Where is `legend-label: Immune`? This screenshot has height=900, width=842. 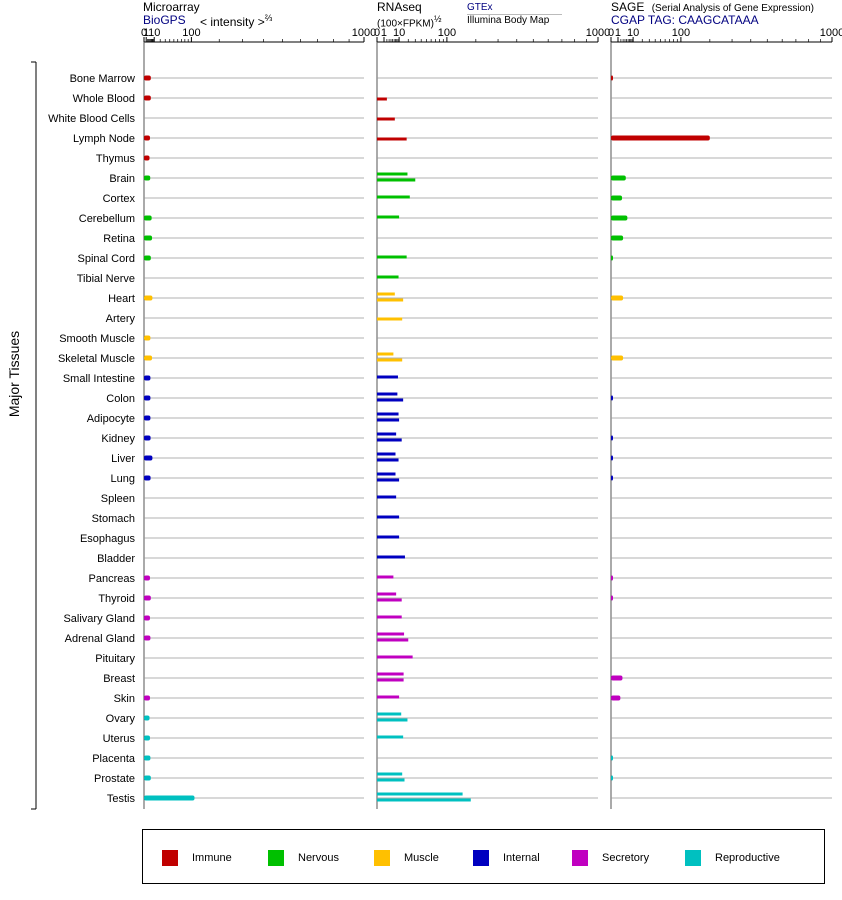
legend-label: Immune is located at coordinates (212, 858).